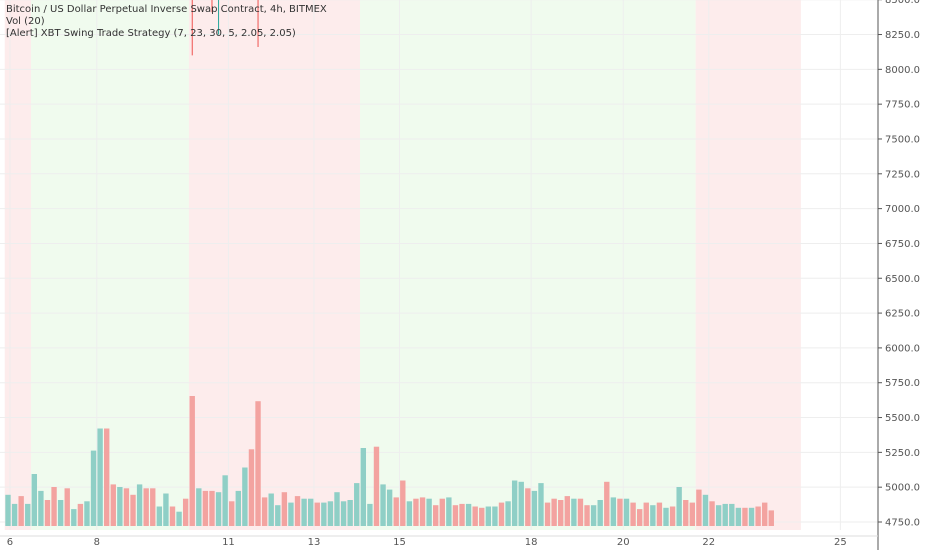  I want to click on price-axis-tick-label: 5500.0, so click(902, 418).